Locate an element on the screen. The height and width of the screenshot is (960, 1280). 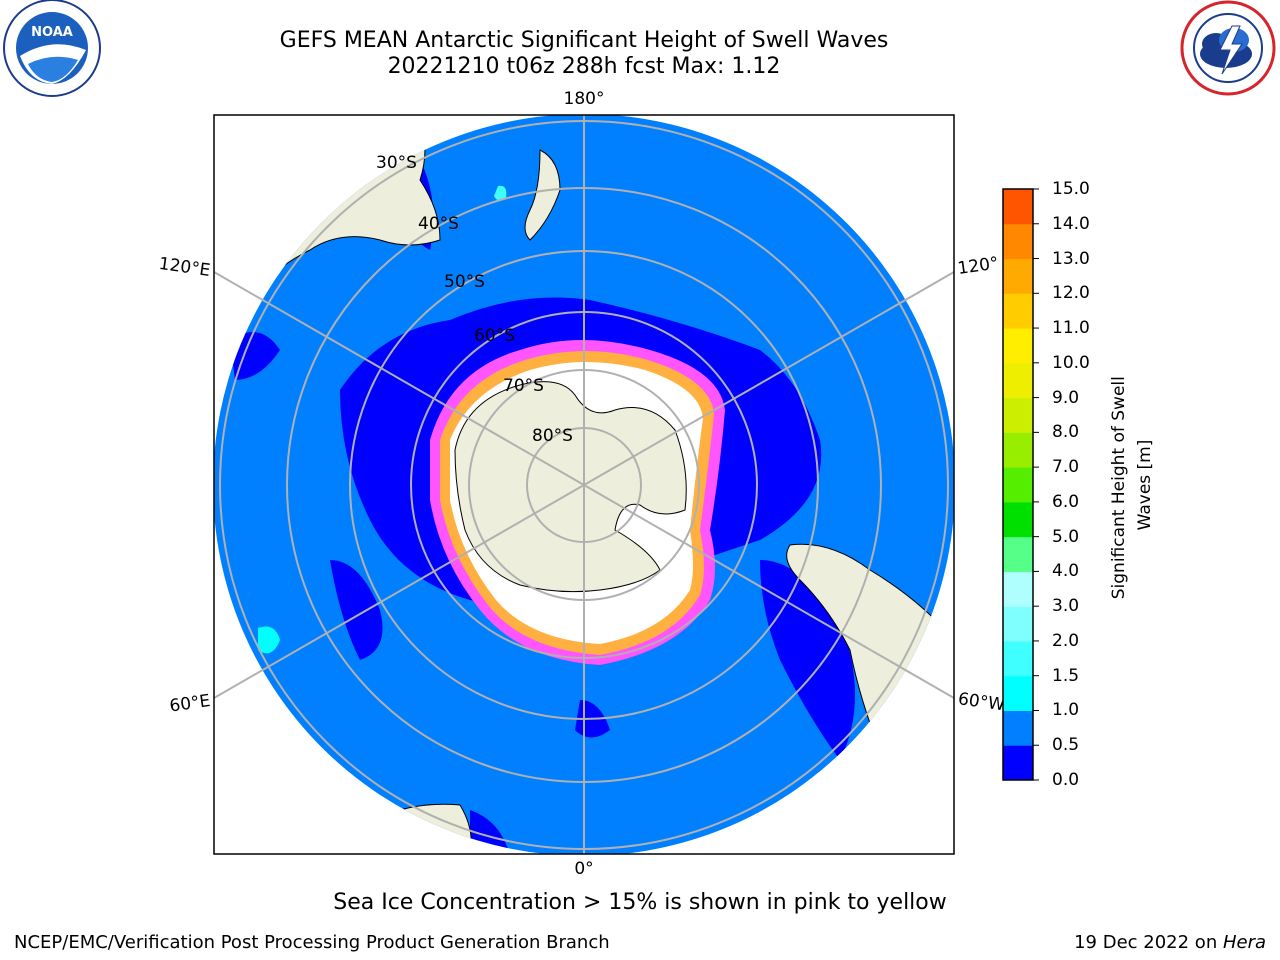
page-subtitle: 20221210 t06z 288h fcst Max: 1.12 is located at coordinates (584, 66).